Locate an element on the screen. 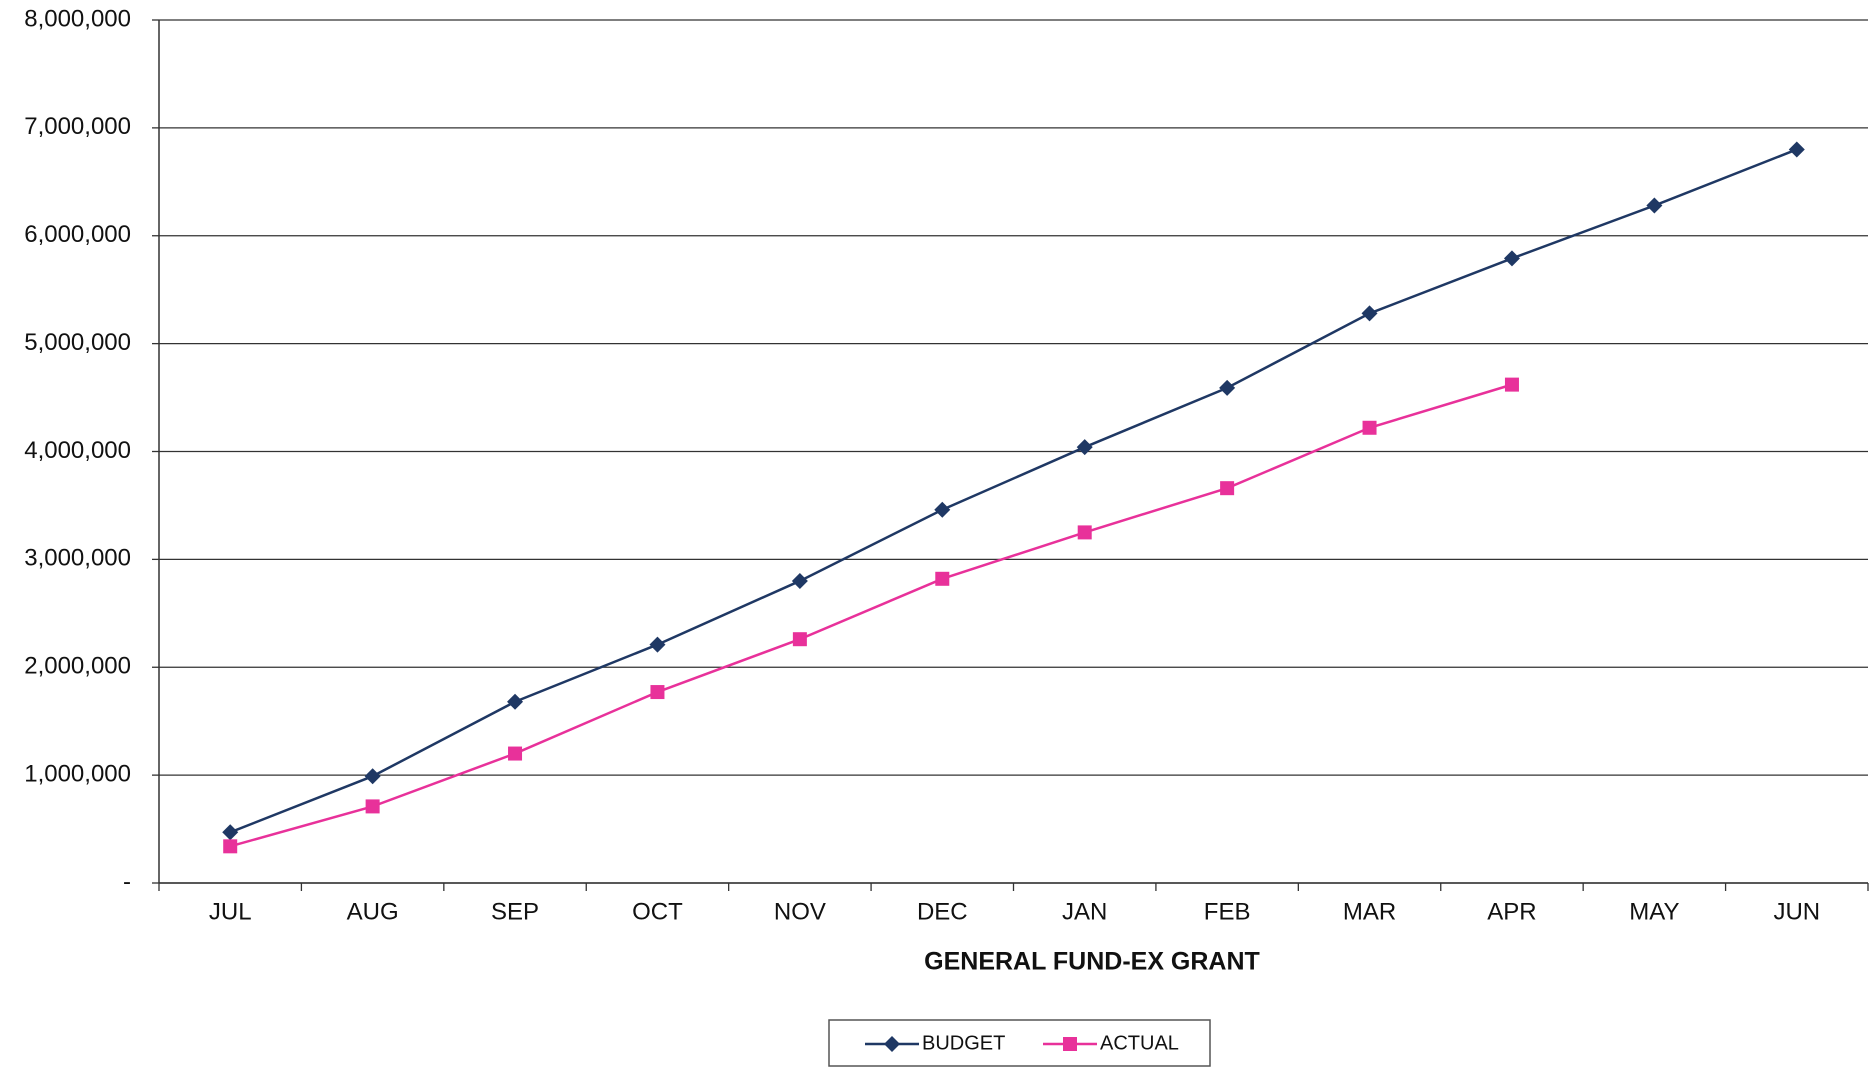 The image size is (1871, 1067). legend-label: ACTUAL is located at coordinates (1139, 1043).